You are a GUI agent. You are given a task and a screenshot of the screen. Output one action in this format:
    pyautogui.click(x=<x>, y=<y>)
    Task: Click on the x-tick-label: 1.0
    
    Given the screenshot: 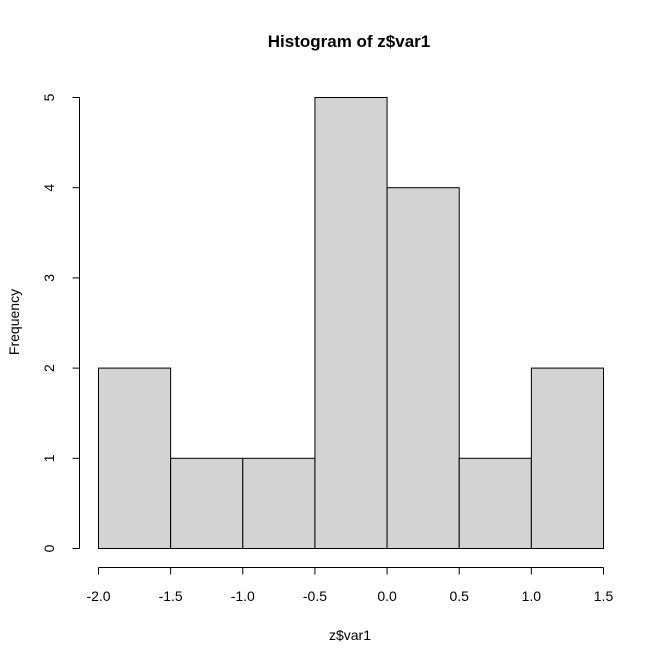 What is the action you would take?
    pyautogui.click(x=532, y=596)
    